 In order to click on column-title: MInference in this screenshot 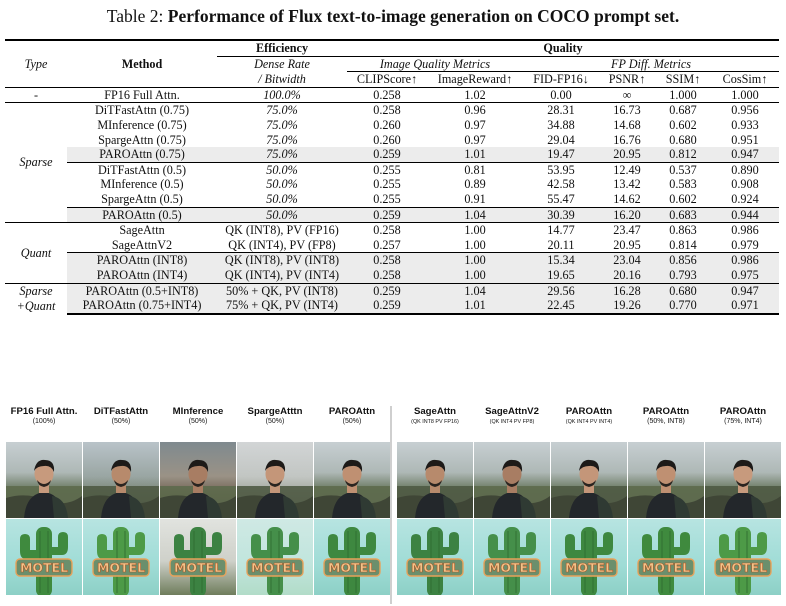, I will do `click(198, 411)`.